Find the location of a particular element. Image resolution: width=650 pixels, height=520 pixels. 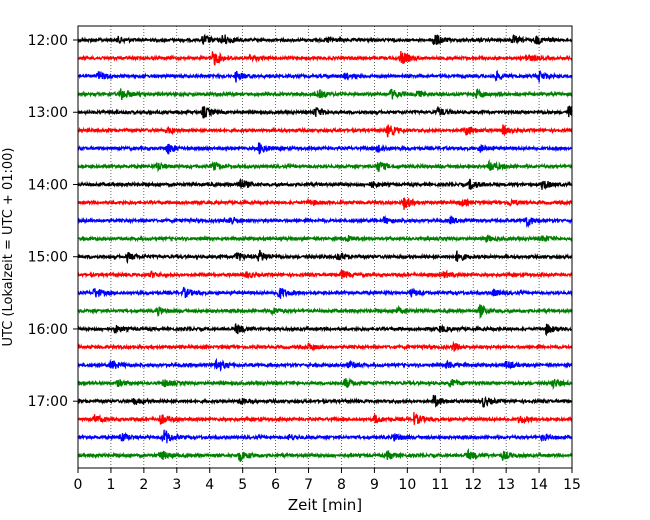

y-tick-label: 17:00 is located at coordinates (48, 402).